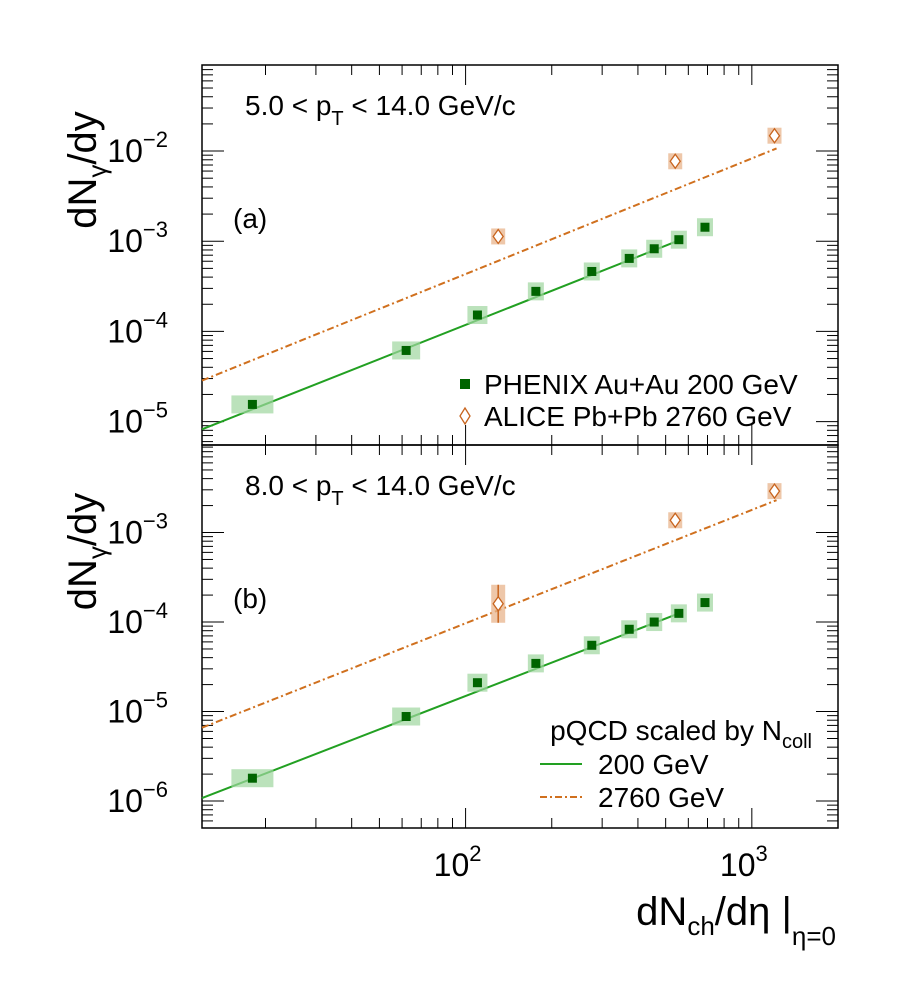 The height and width of the screenshot is (997, 901). I want to click on pqcd-2760-line, so click(489, 614).